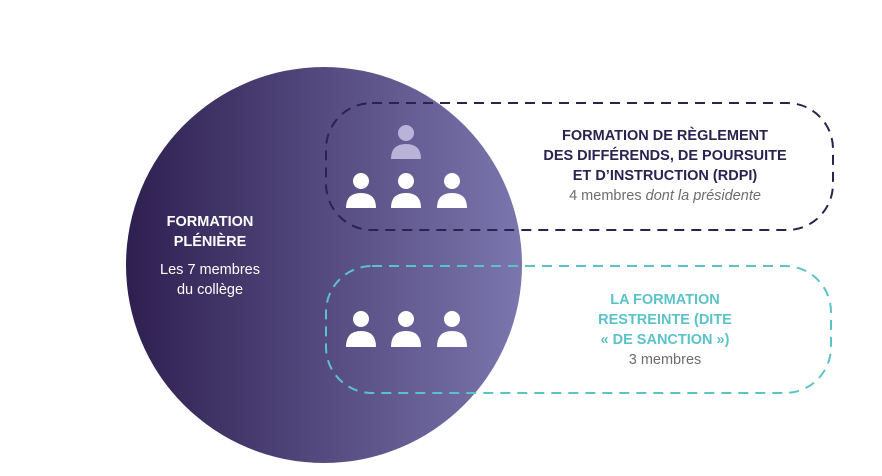 This screenshot has width=882, height=476. I want to click on plenary-title-1: FORMATION, so click(210, 222).